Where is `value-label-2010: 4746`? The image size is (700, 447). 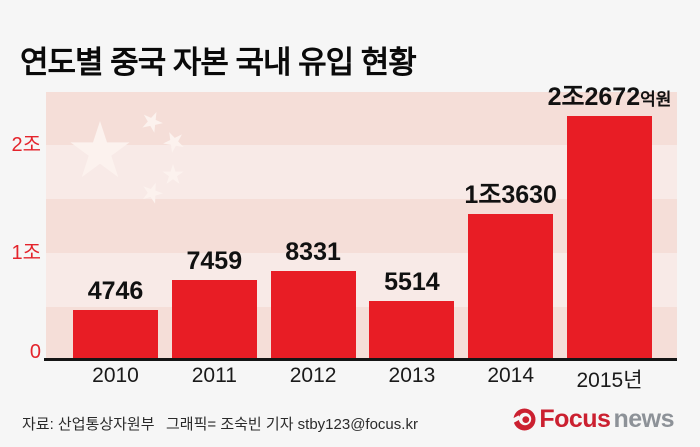 value-label-2010: 4746 is located at coordinates (115, 290).